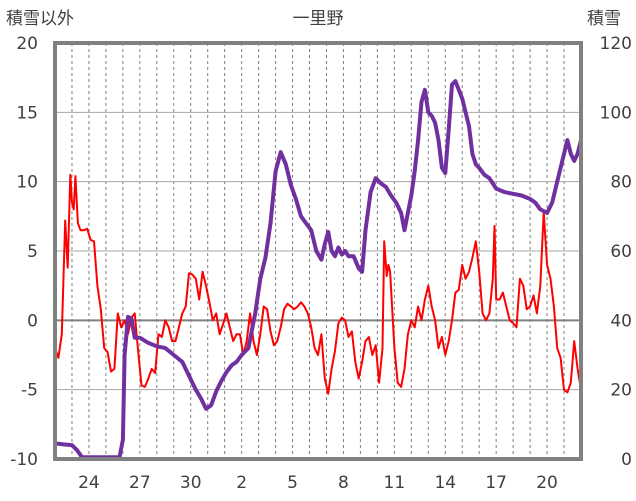 The width and height of the screenshot is (636, 501). I want to click on x-tick-label: 11, so click(395, 483).